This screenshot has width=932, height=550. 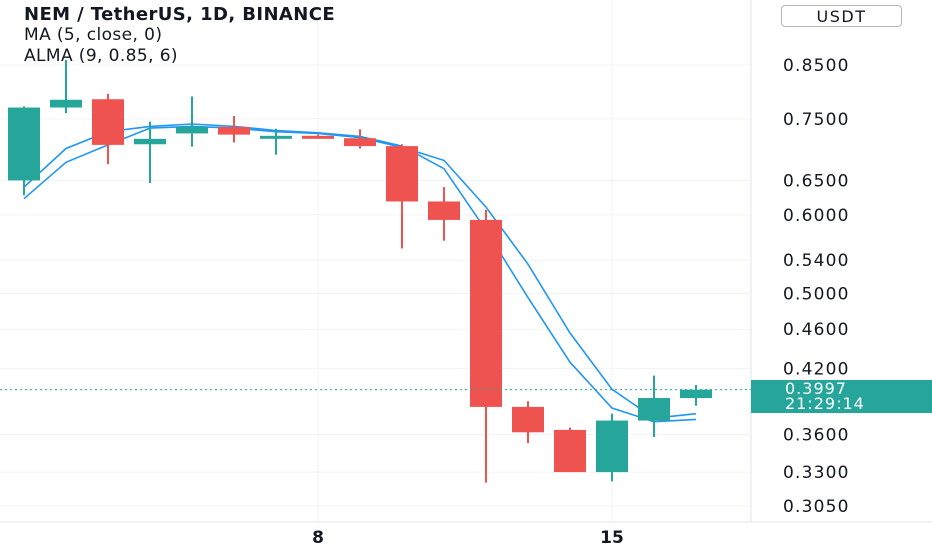 What do you see at coordinates (841, 16) in the screenshot?
I see `currency-button: USDT` at bounding box center [841, 16].